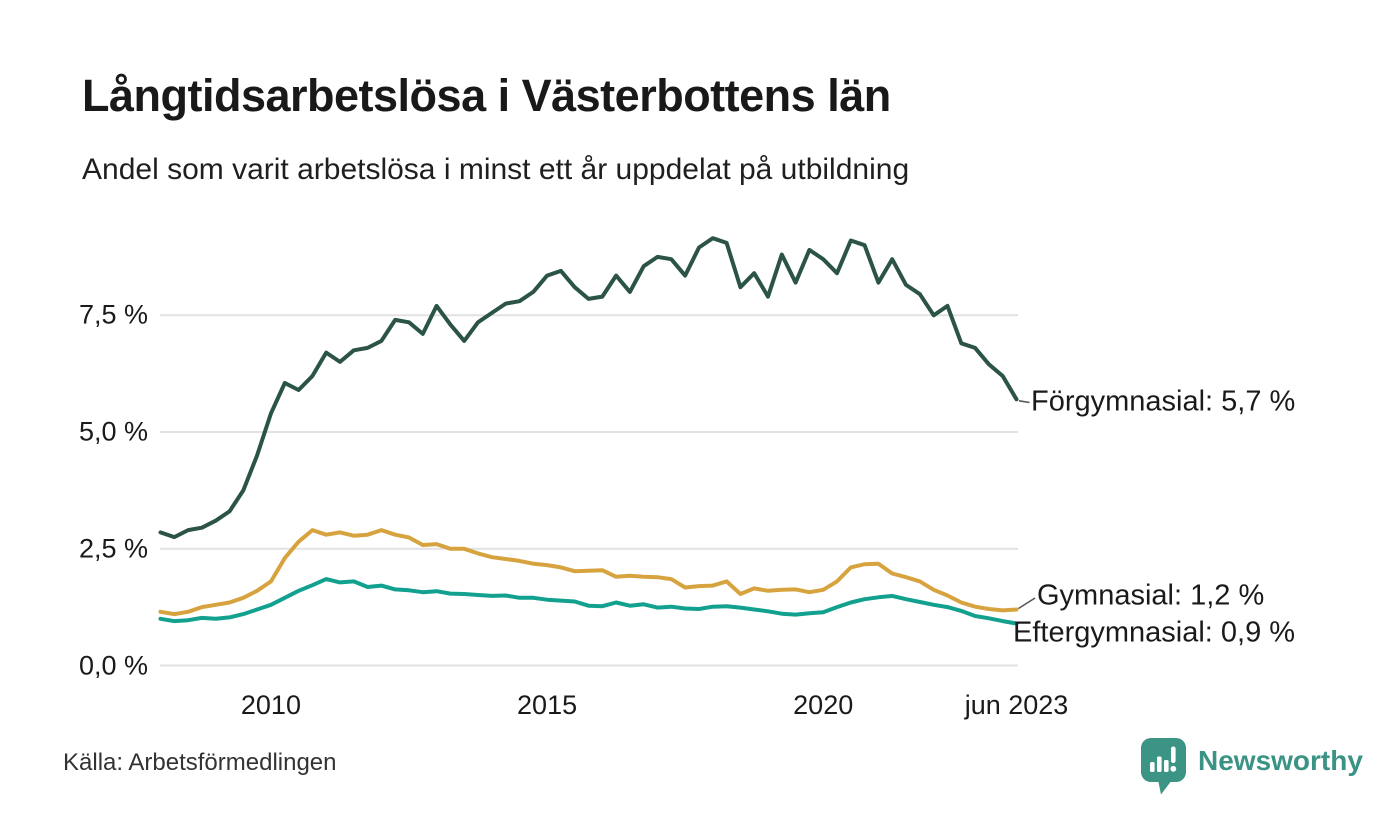 The width and height of the screenshot is (1400, 840). I want to click on series-end-label-gymnasial: Gymnasial: 1,2 %, so click(1151, 595).